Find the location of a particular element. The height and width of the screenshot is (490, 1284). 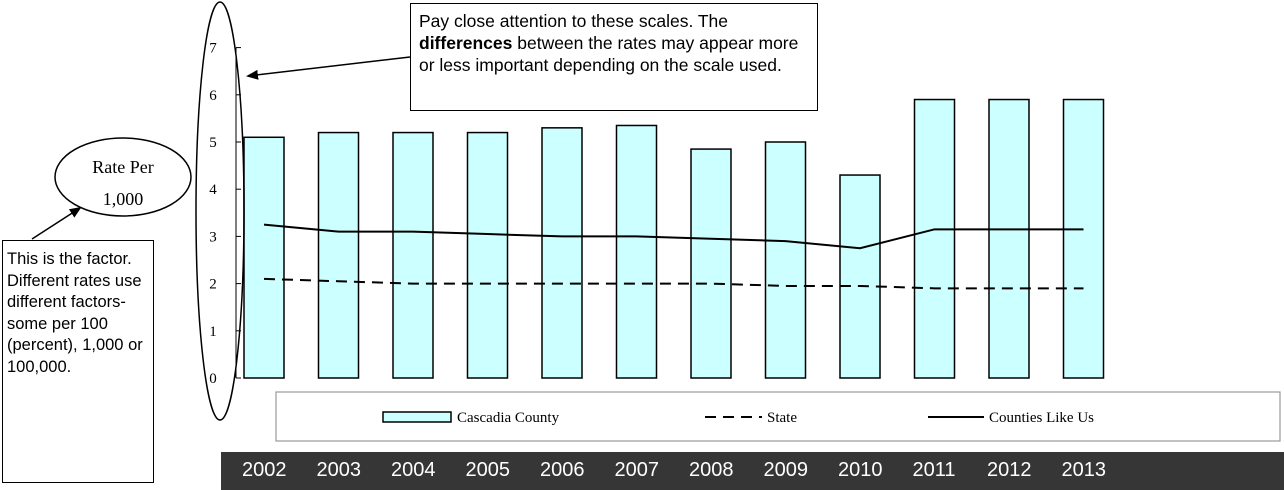

x-tick-label: 2008 is located at coordinates (711, 470).